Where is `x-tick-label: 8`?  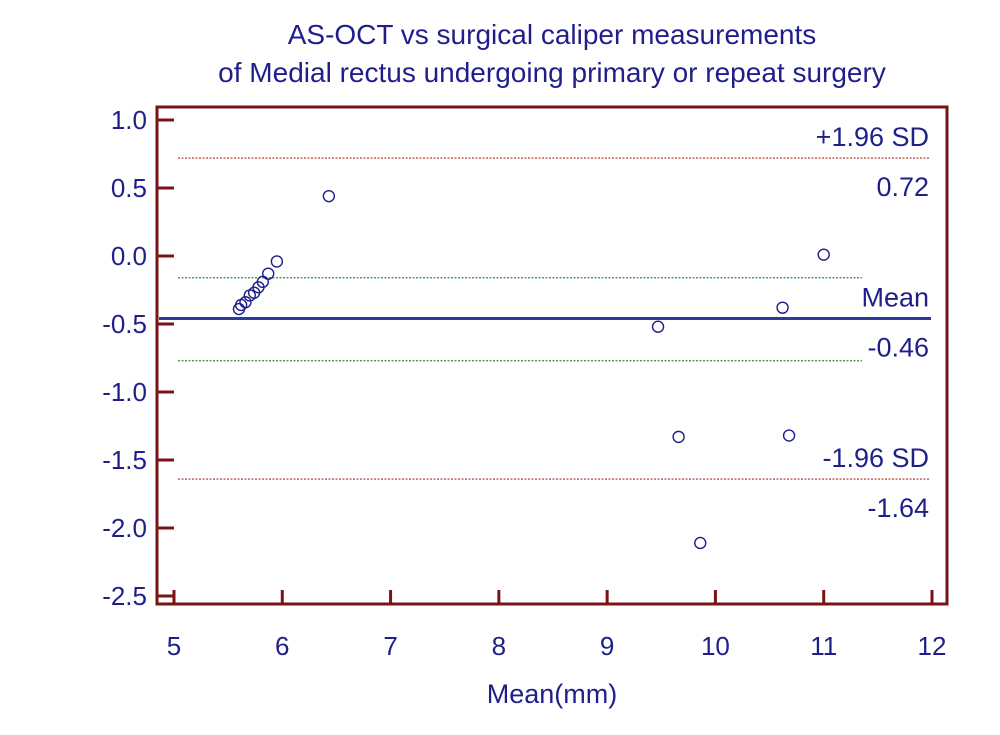
x-tick-label: 8 is located at coordinates (499, 646).